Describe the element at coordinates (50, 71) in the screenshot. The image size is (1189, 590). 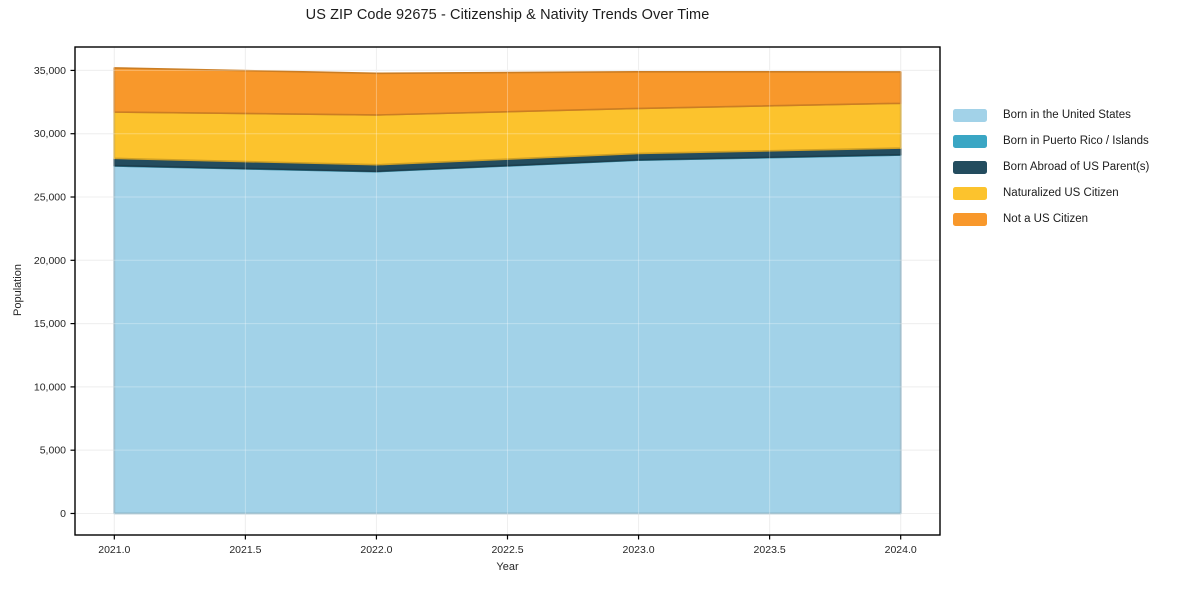
I see `y-tick-label: 35,000` at that location.